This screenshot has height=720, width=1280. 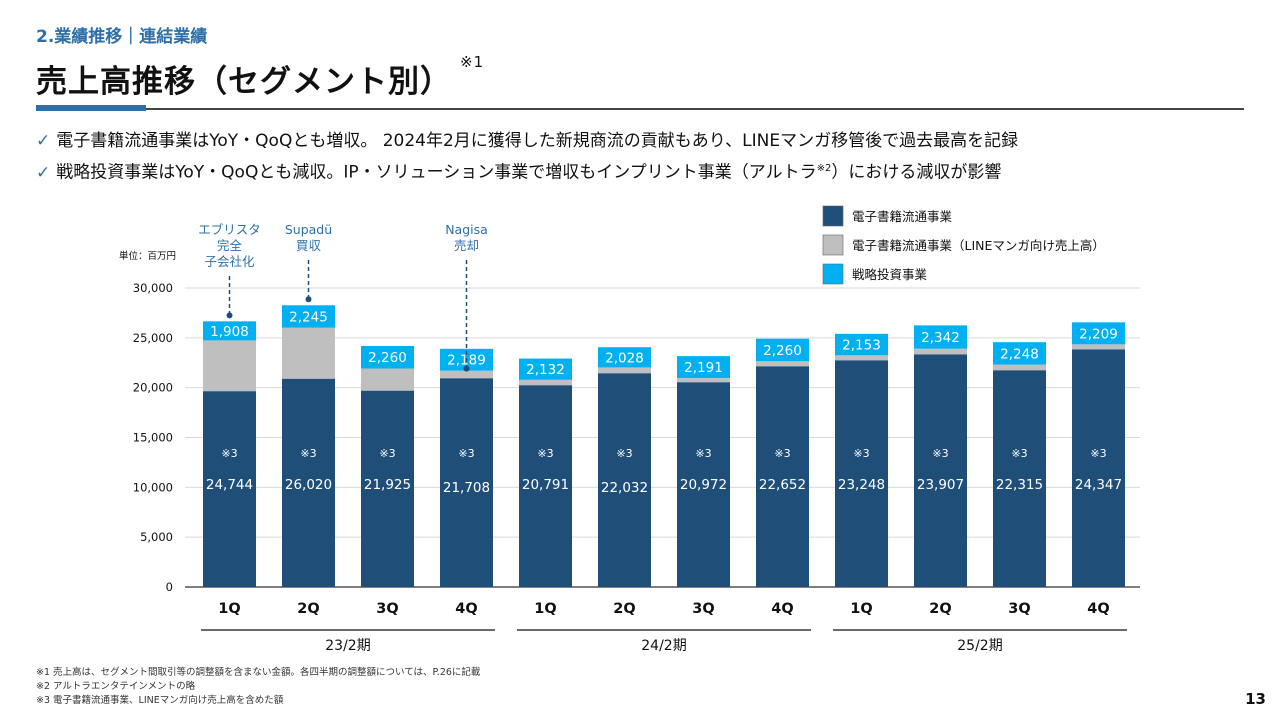 What do you see at coordinates (260, 76) in the screenshot?
I see `page-title: 売上高推移（セグメント別） ※1` at bounding box center [260, 76].